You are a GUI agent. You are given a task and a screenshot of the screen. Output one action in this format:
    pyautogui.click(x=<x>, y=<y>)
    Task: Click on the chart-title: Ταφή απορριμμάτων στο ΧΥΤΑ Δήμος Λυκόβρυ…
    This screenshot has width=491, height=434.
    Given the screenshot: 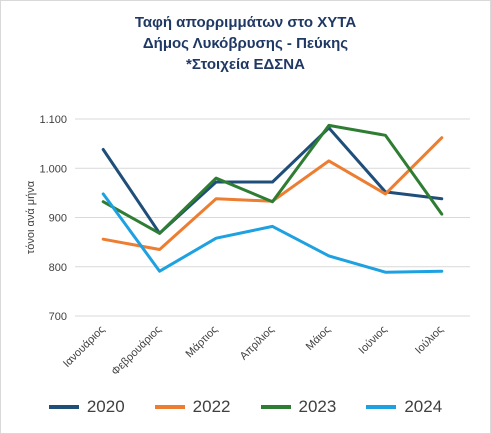 What is the action you would take?
    pyautogui.click(x=245, y=43)
    